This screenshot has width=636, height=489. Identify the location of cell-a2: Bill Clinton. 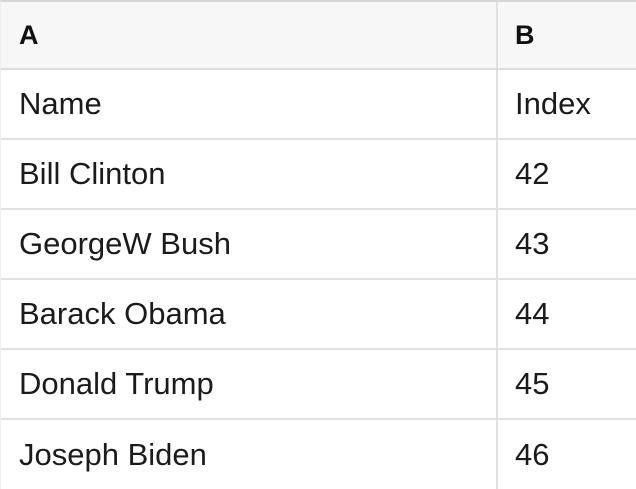
(249, 174).